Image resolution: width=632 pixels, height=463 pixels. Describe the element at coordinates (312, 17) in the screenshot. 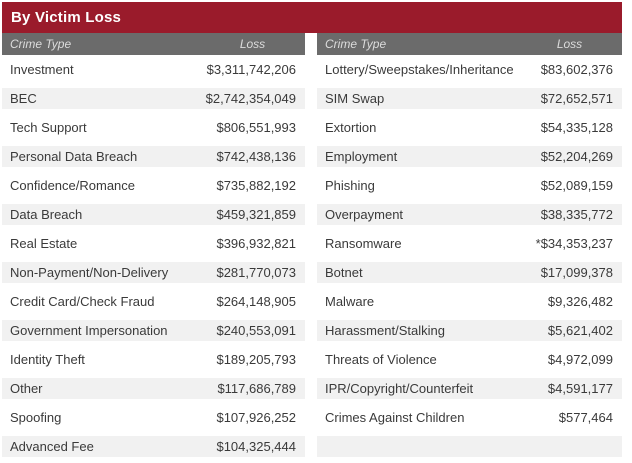

I see `section-title-bar: By Victim Loss` at that location.